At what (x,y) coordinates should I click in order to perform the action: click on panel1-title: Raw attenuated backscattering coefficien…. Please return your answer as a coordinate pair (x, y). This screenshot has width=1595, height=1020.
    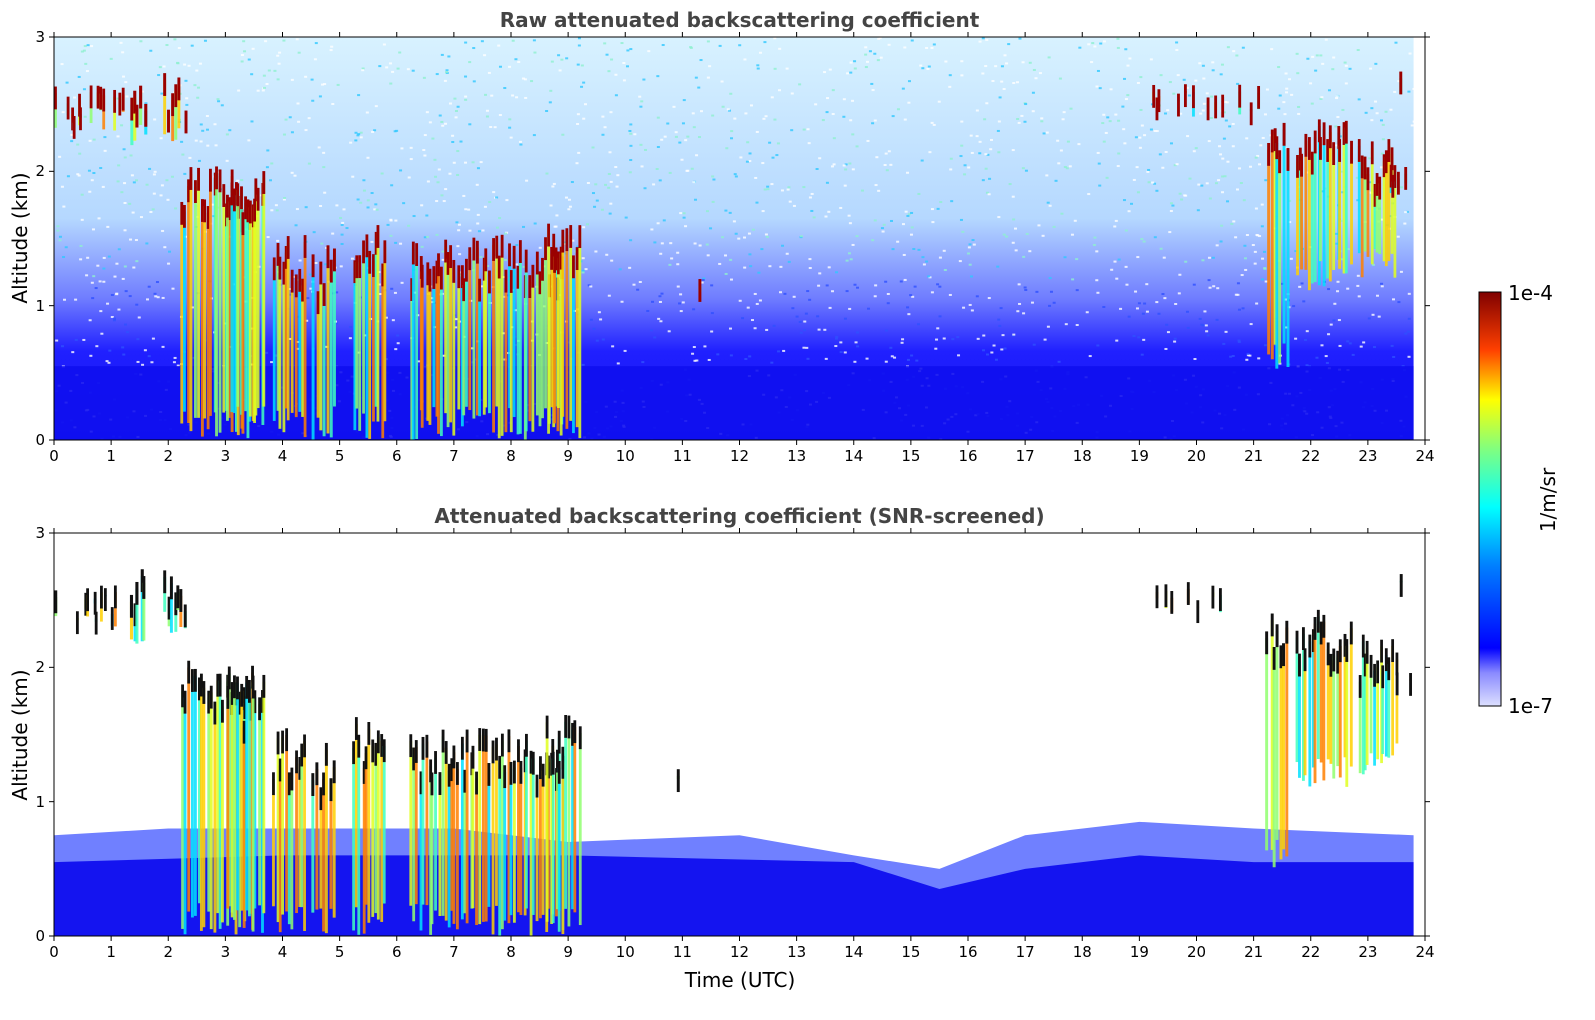
    Looking at the image, I should click on (739, 20).